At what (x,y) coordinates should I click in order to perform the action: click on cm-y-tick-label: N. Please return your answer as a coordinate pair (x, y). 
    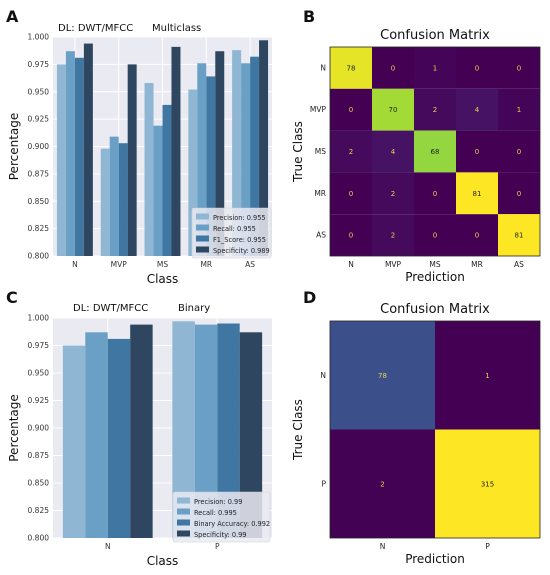
    Looking at the image, I should click on (323, 375).